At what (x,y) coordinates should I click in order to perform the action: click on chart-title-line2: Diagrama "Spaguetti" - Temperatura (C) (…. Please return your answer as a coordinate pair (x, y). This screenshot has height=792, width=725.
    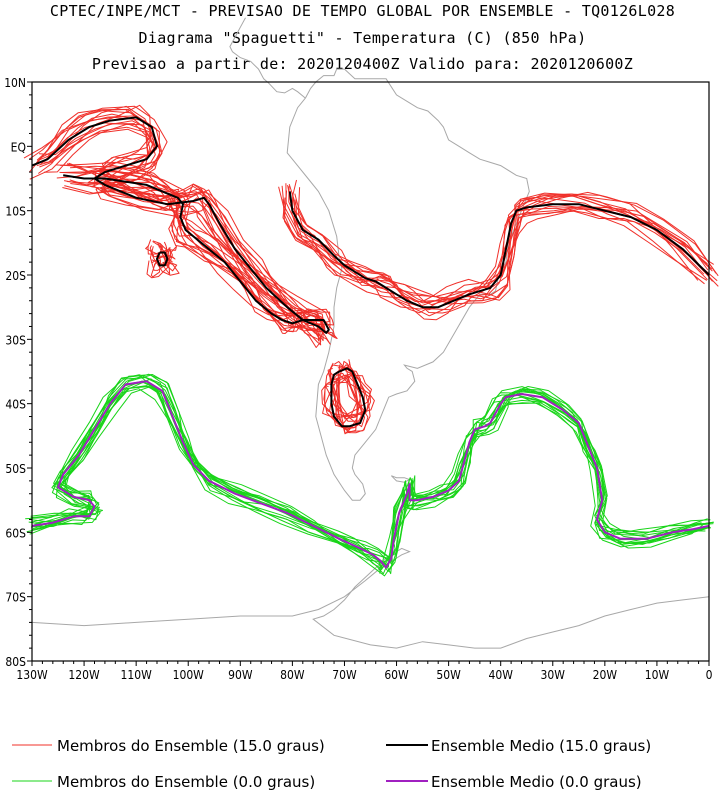
    Looking at the image, I should click on (362, 38).